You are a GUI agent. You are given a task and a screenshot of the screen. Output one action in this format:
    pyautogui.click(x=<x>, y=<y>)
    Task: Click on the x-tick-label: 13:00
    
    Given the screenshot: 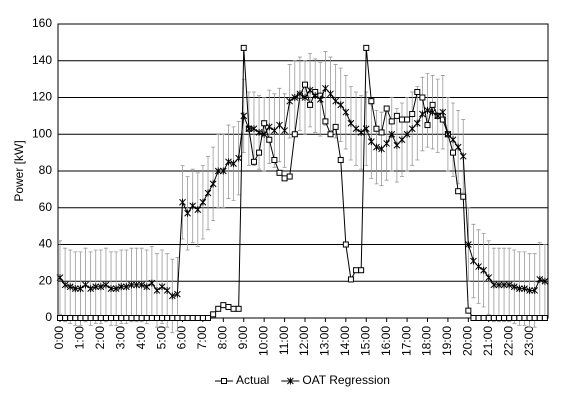 What is the action you would take?
    pyautogui.click(x=325, y=341)
    